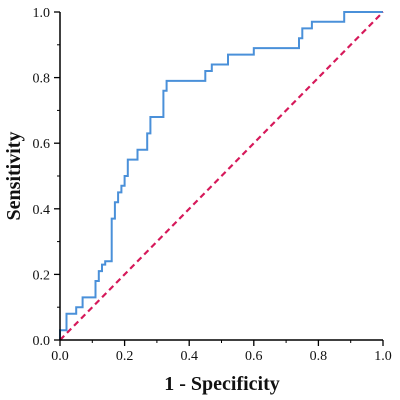  I want to click on x-tick-label: 0.6, so click(254, 356).